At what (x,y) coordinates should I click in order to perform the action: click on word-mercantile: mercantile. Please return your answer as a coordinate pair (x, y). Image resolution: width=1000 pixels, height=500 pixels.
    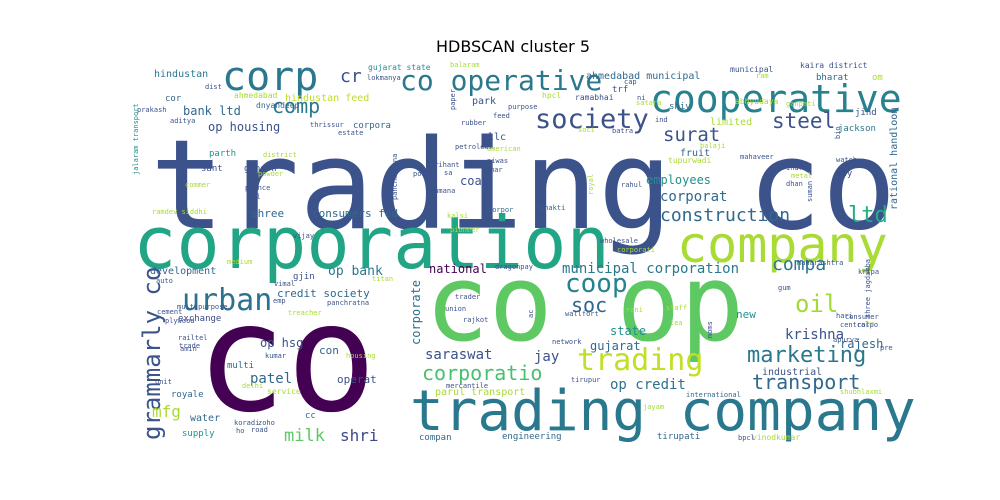
    Looking at the image, I should click on (467, 386).